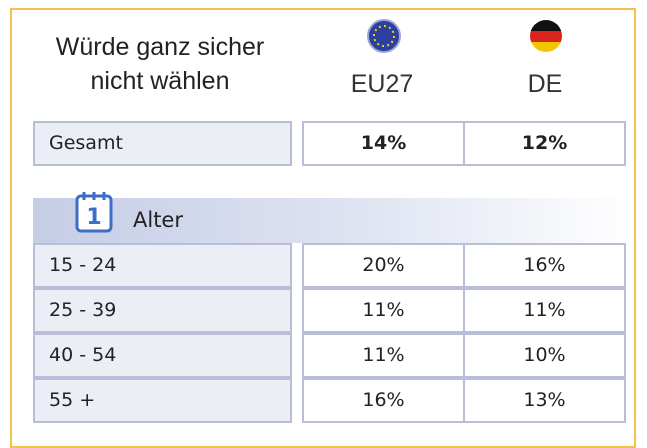 Image resolution: width=647 pixels, height=448 pixels. What do you see at coordinates (162, 400) in the screenshot?
I see `row-label: 55 +` at bounding box center [162, 400].